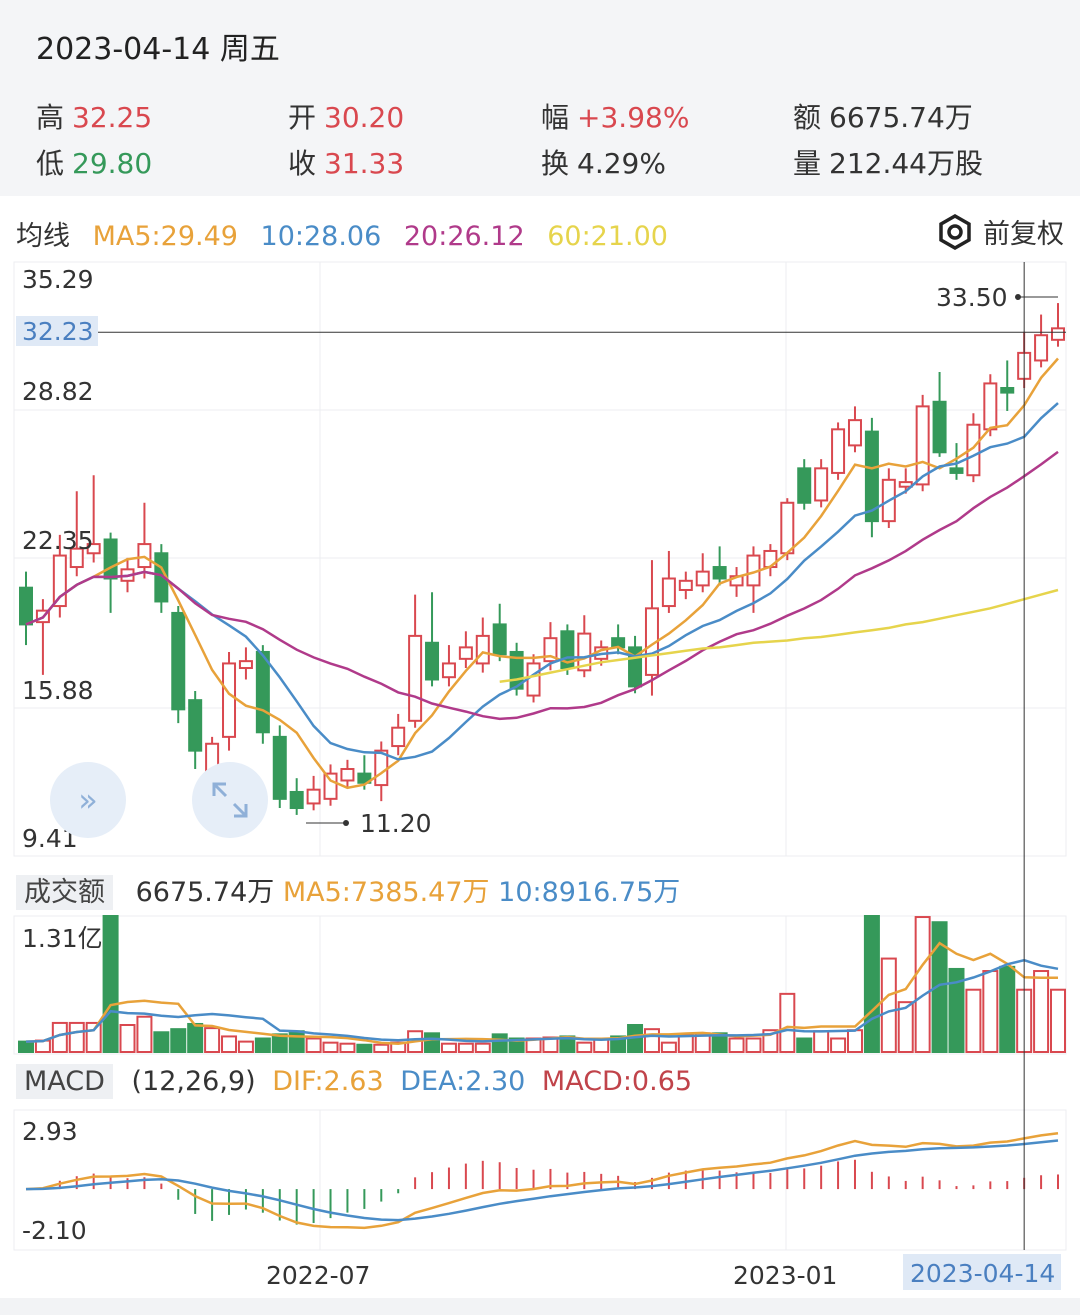 The width and height of the screenshot is (1080, 1315). What do you see at coordinates (318, 1275) in the screenshot?
I see `date-tick: 2022-07` at bounding box center [318, 1275].